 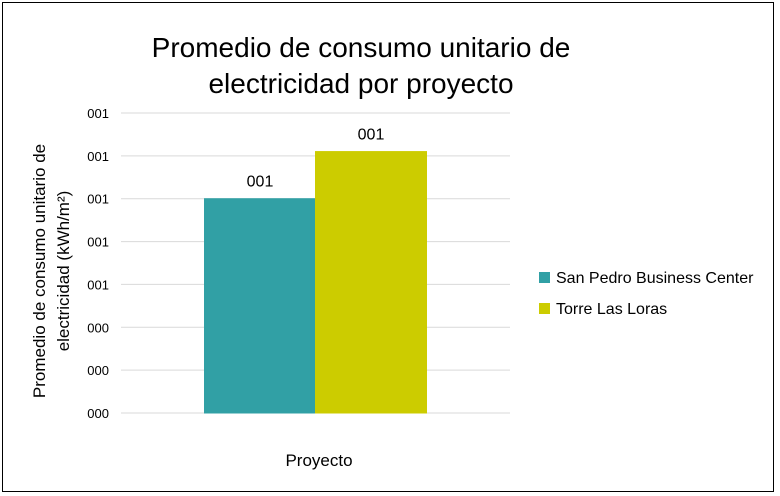 I want to click on legend-entry: Torre Las Loras, so click(x=611, y=309).